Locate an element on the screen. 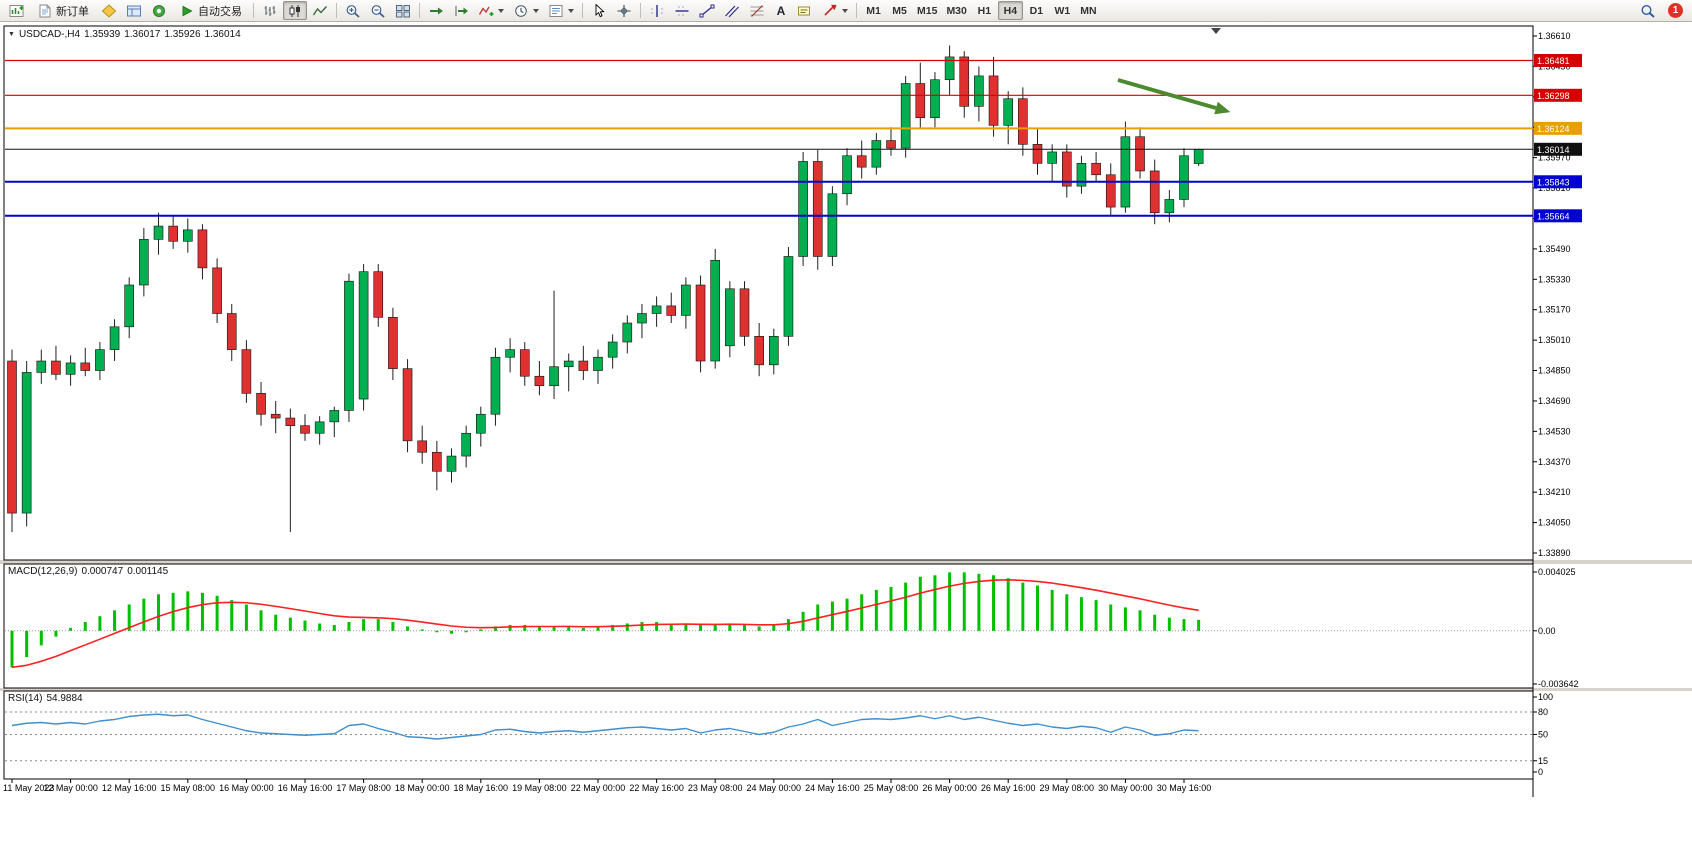  fibonacci-button is located at coordinates (757, 10).